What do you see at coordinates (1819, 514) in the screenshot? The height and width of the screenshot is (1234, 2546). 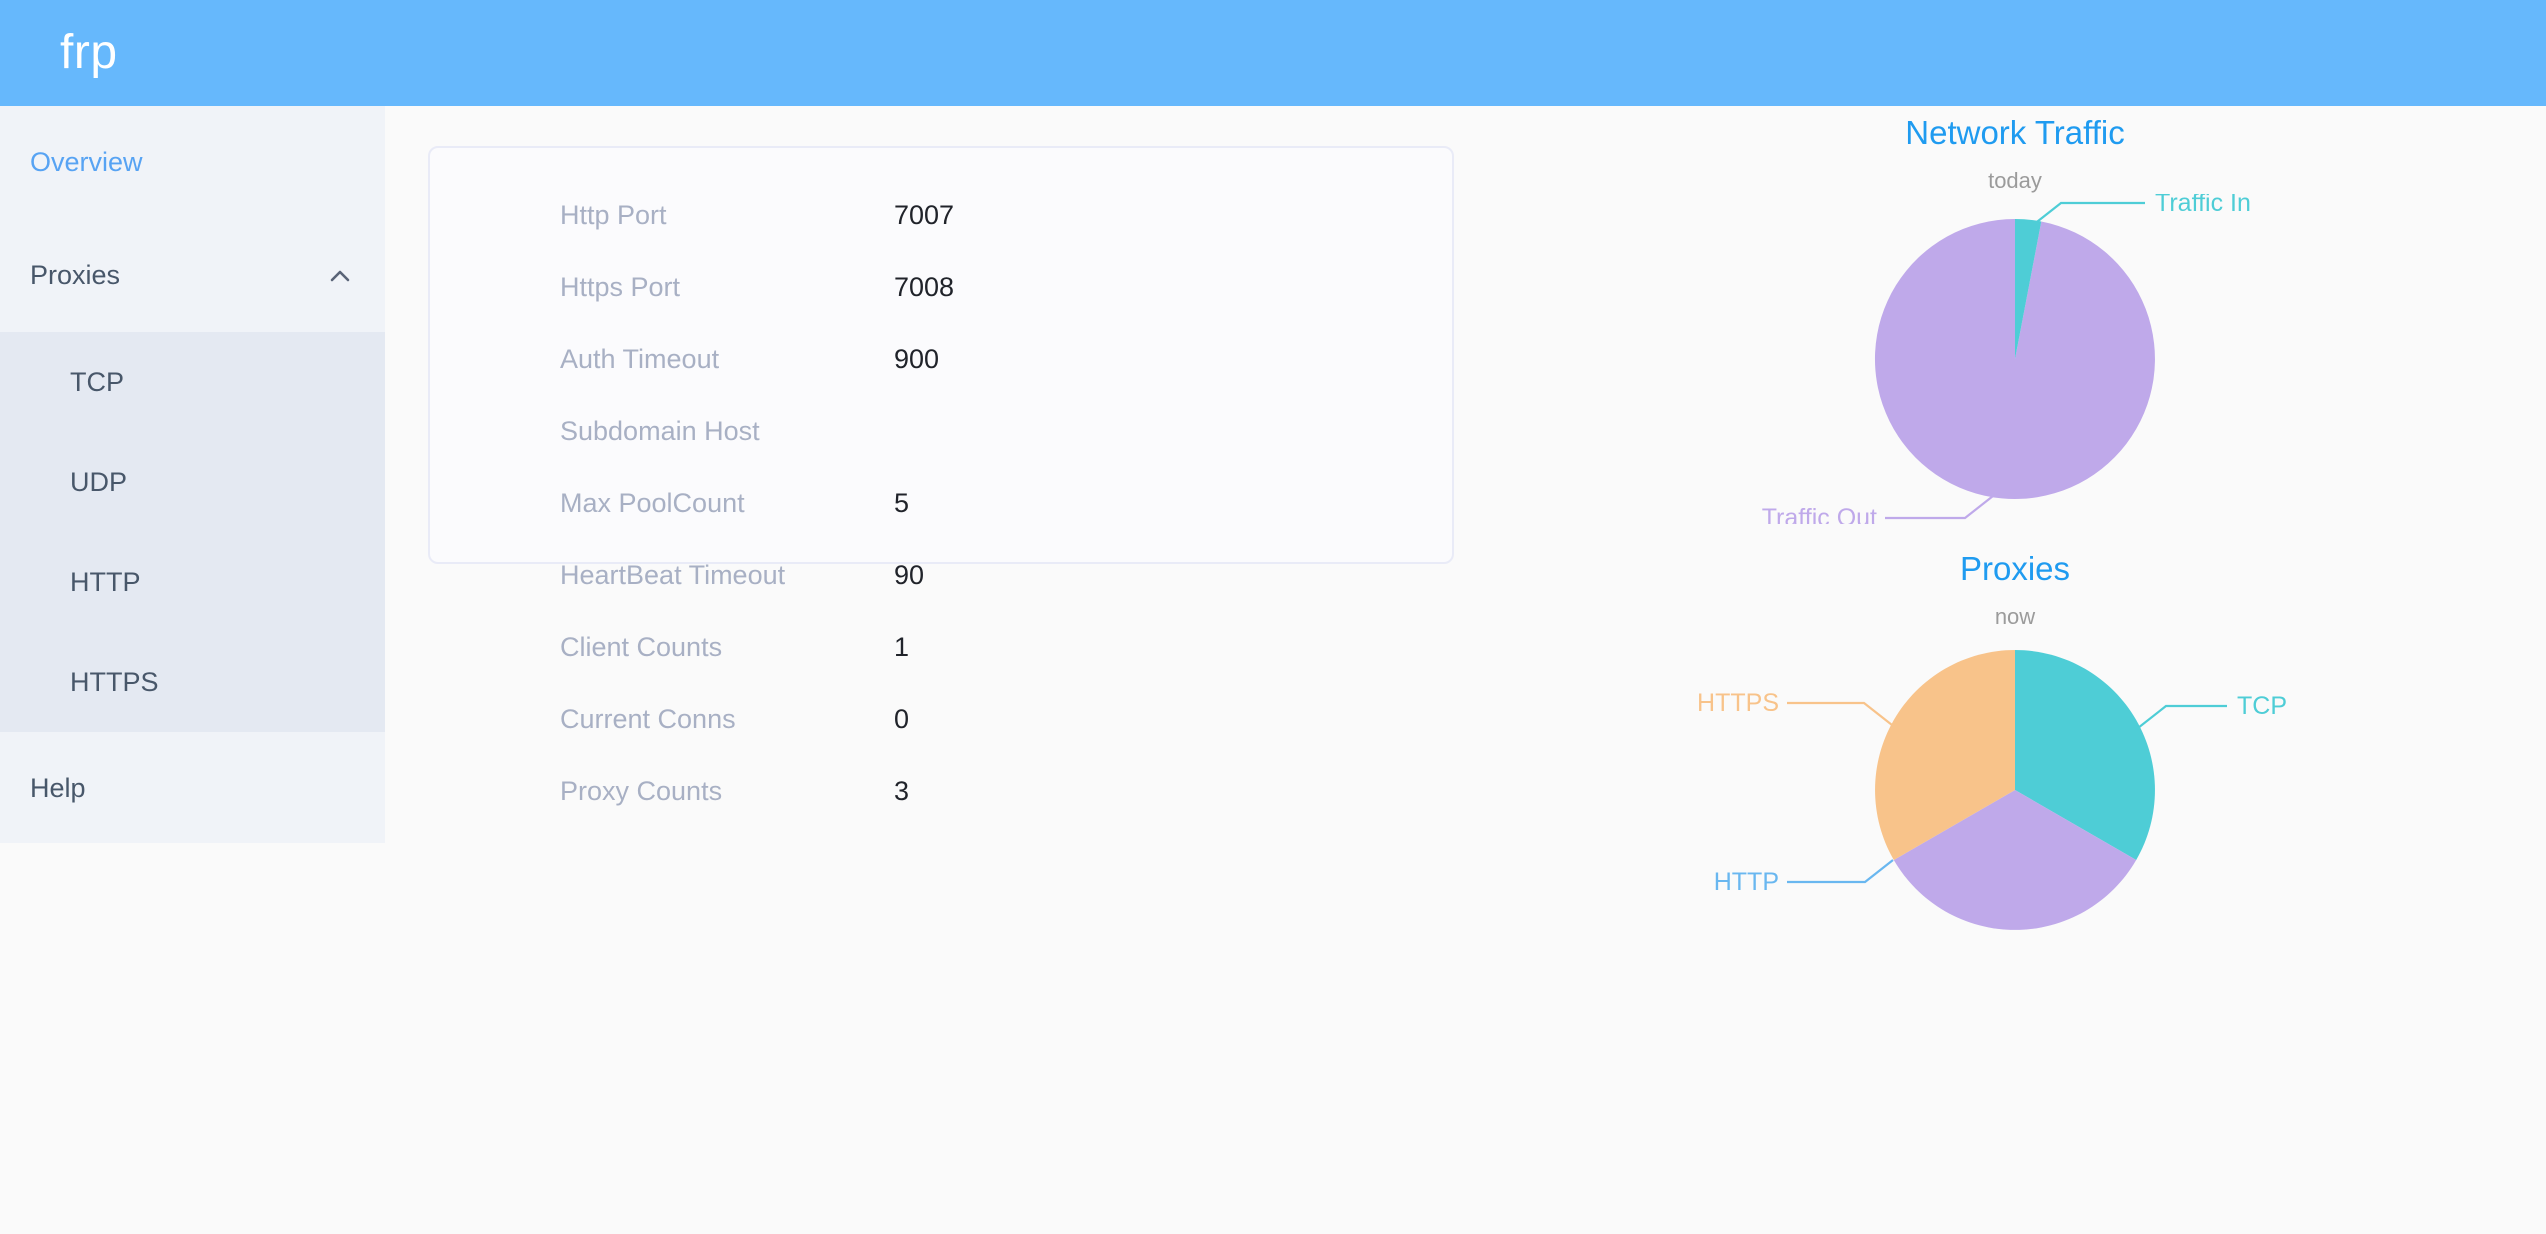 I see `traffic-out-label: Traffic Out` at bounding box center [1819, 514].